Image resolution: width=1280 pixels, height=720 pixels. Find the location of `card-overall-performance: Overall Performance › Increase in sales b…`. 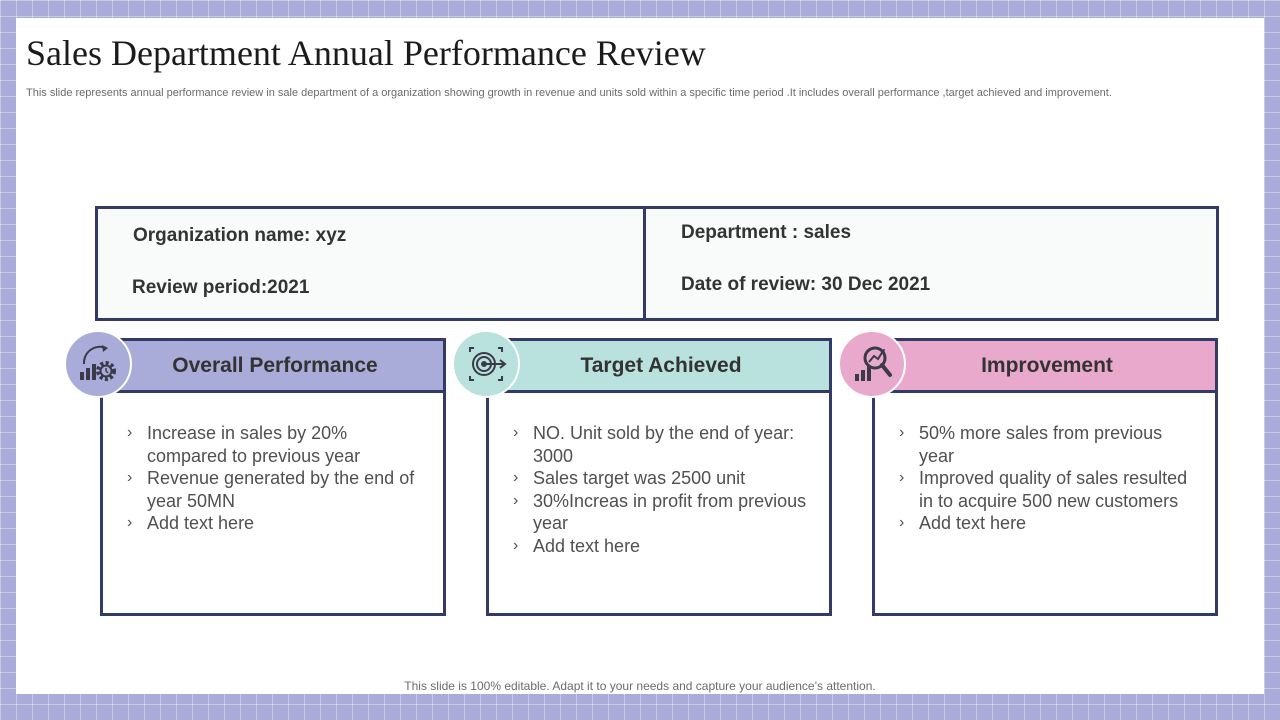

card-overall-performance: Overall Performance › Increase in sales b… is located at coordinates (273, 477).